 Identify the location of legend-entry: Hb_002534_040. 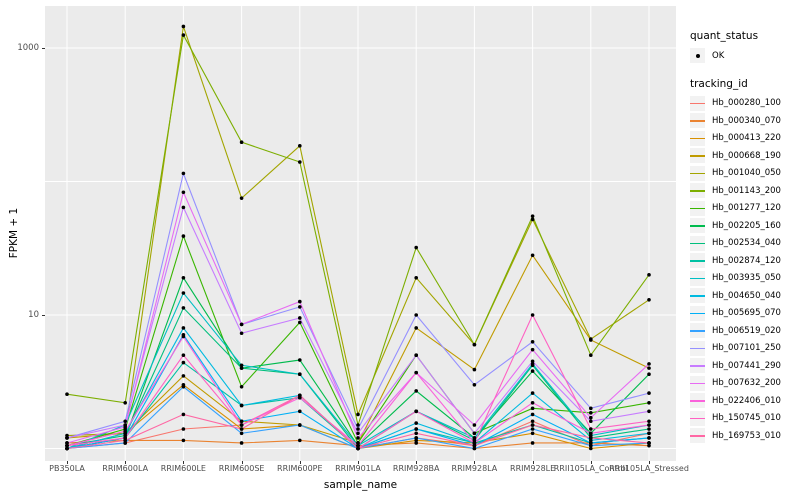
(744, 244).